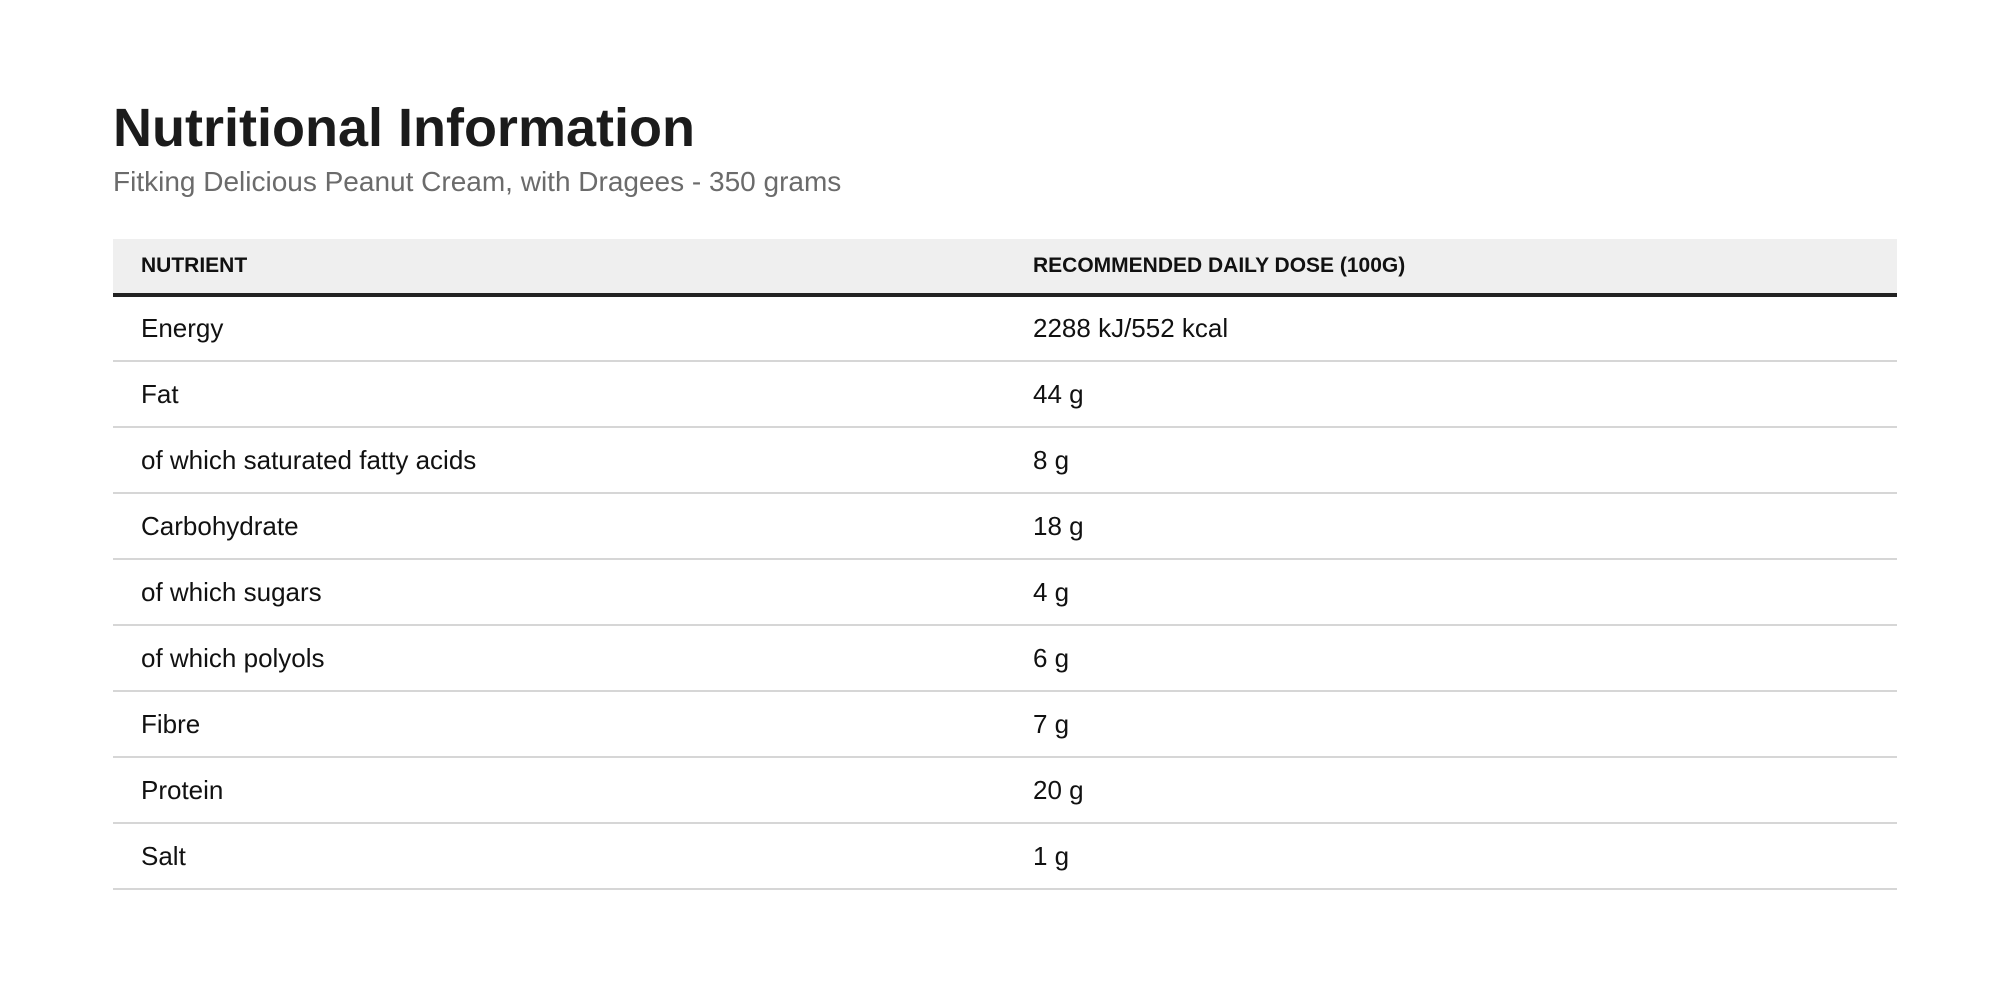 This screenshot has height=992, width=2000. I want to click on table-row: Fat 44 g, so click(1005, 394).